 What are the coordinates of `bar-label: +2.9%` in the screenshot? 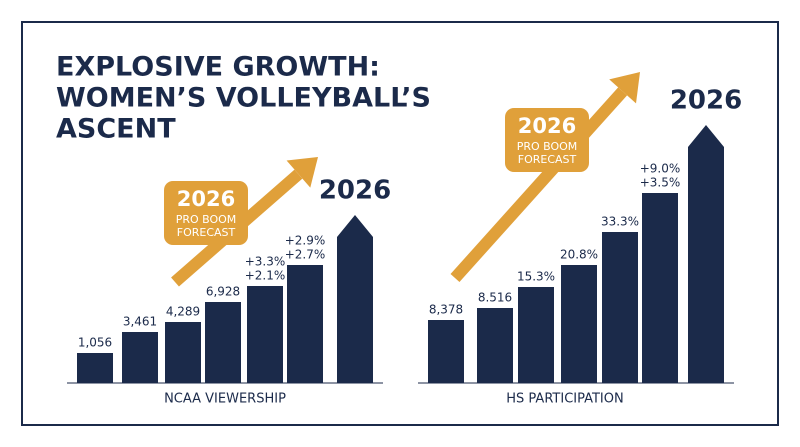 It's located at (305, 241).